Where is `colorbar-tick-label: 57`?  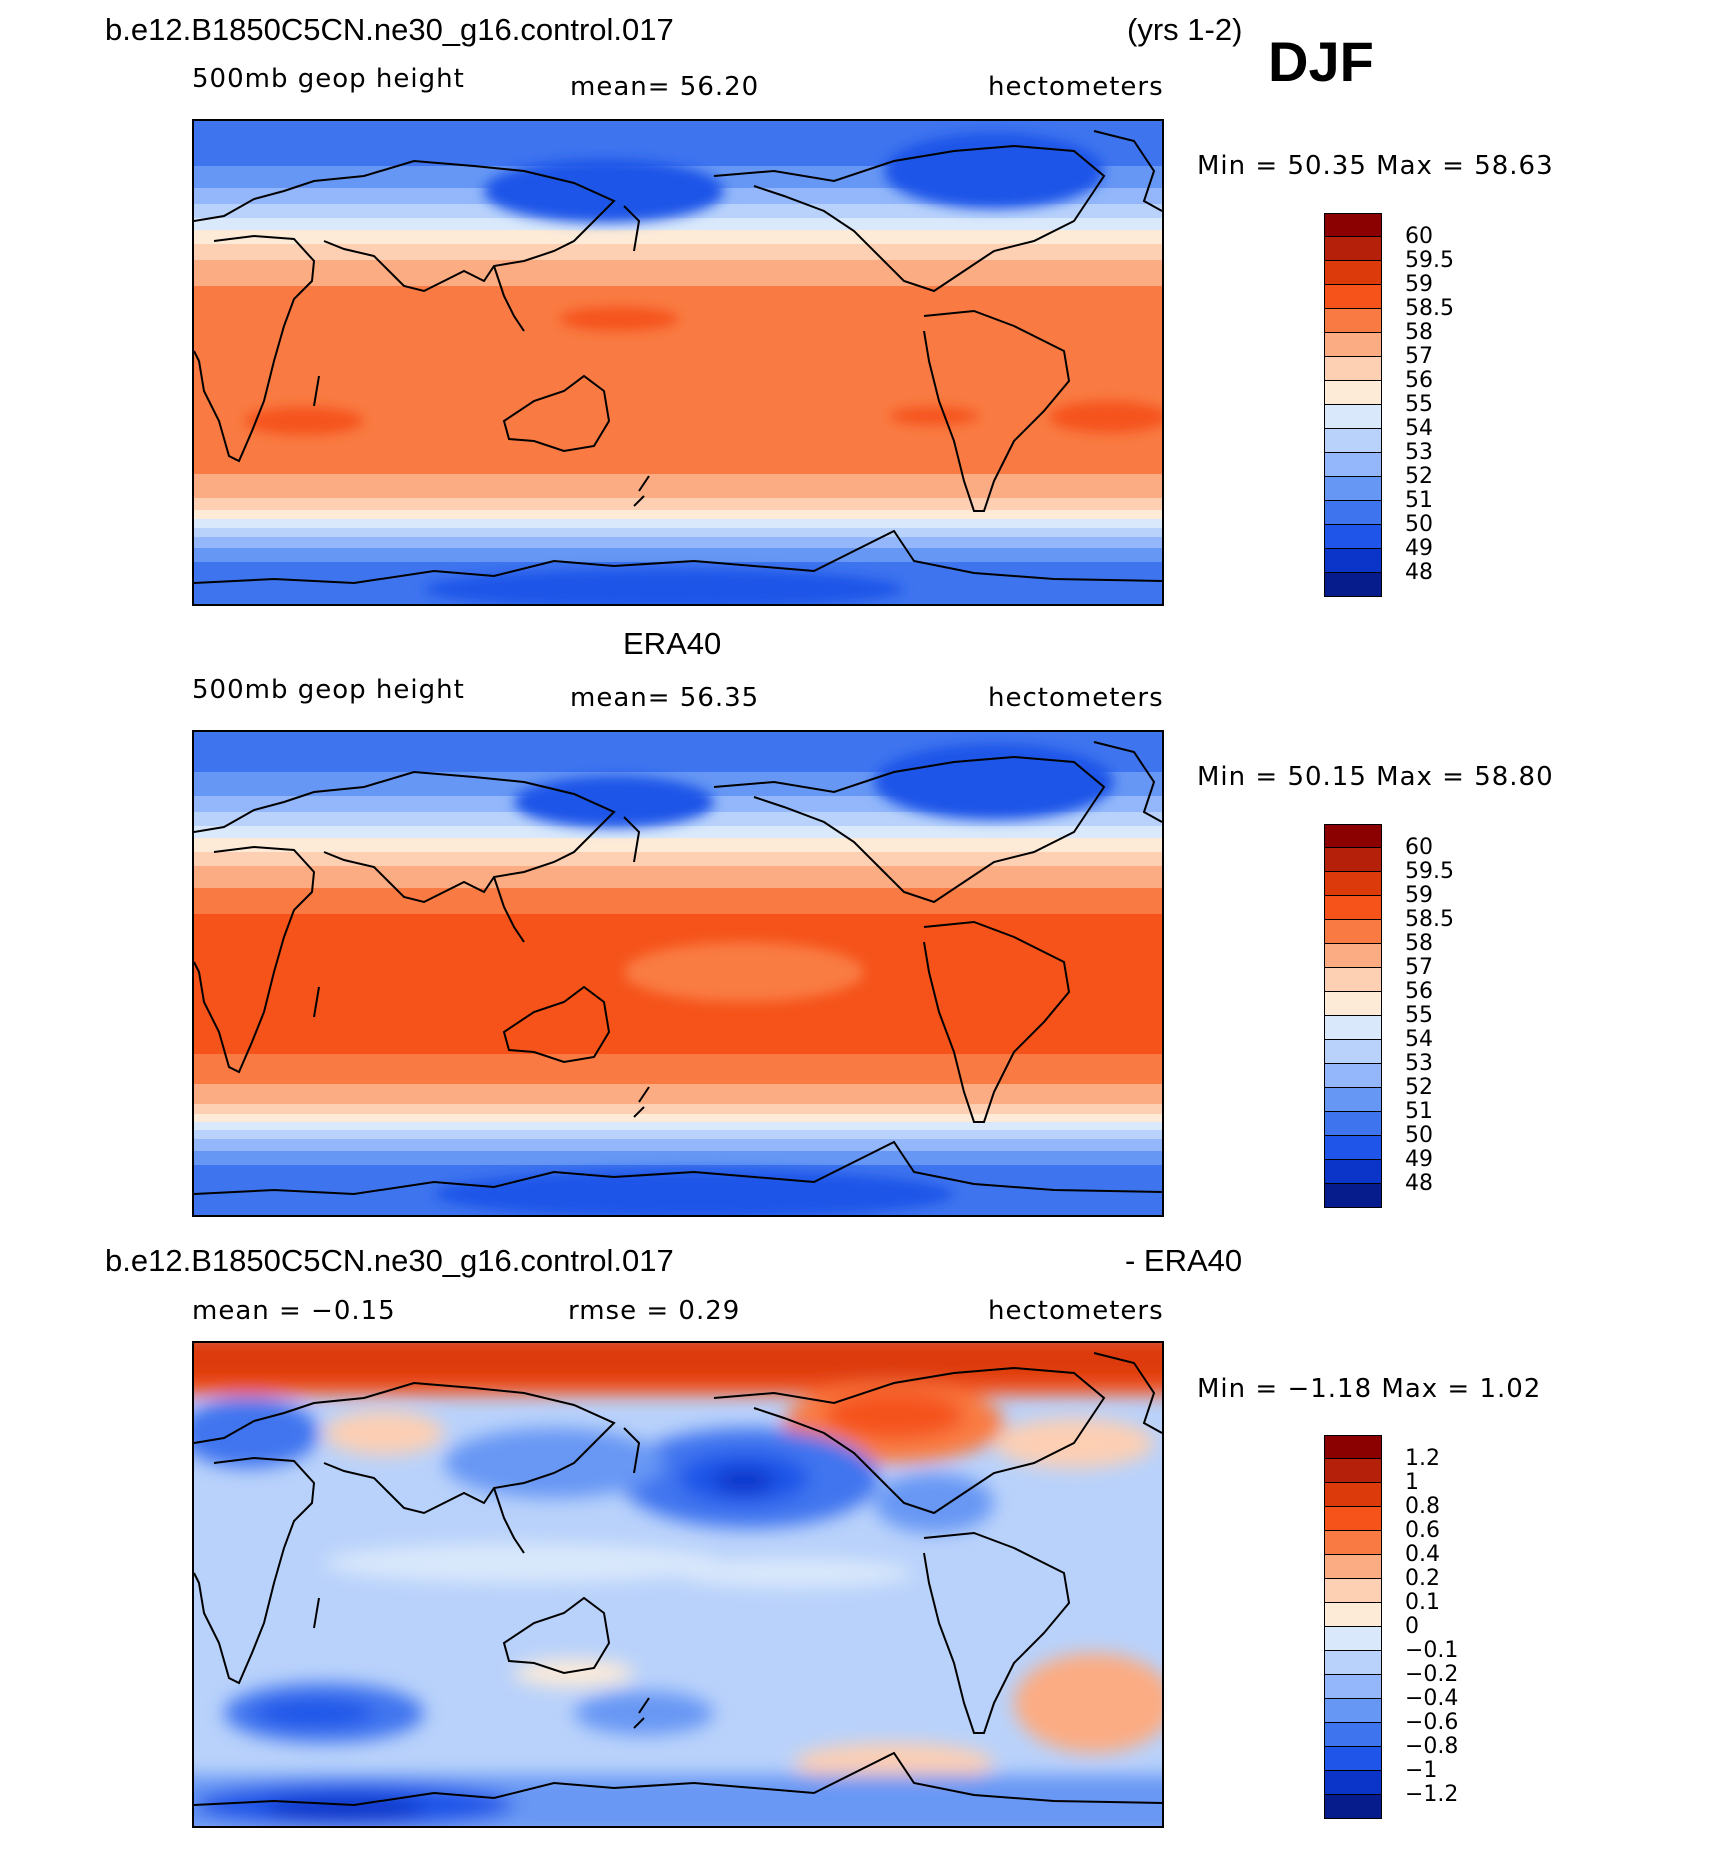 colorbar-tick-label: 57 is located at coordinates (1419, 967).